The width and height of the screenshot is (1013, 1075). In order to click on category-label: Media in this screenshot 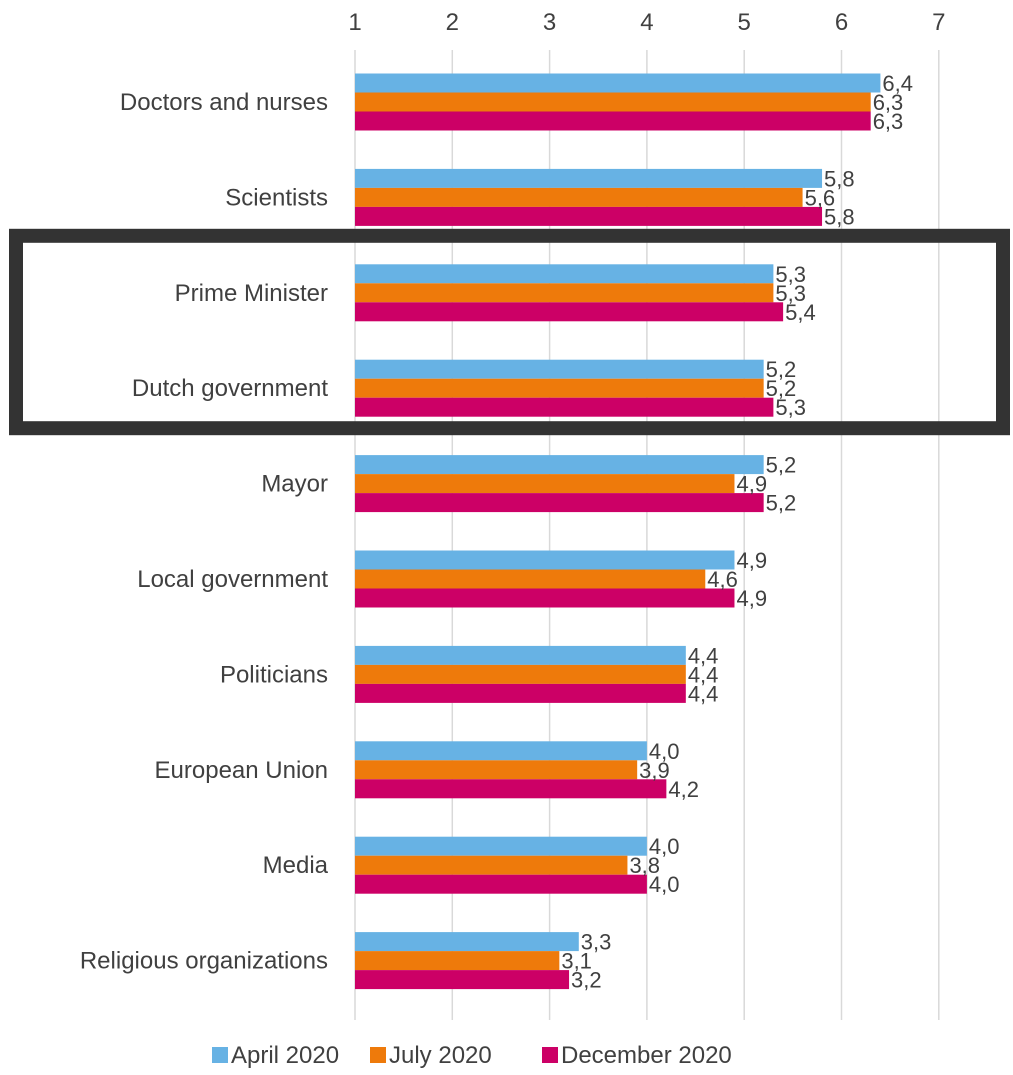, I will do `click(296, 865)`.